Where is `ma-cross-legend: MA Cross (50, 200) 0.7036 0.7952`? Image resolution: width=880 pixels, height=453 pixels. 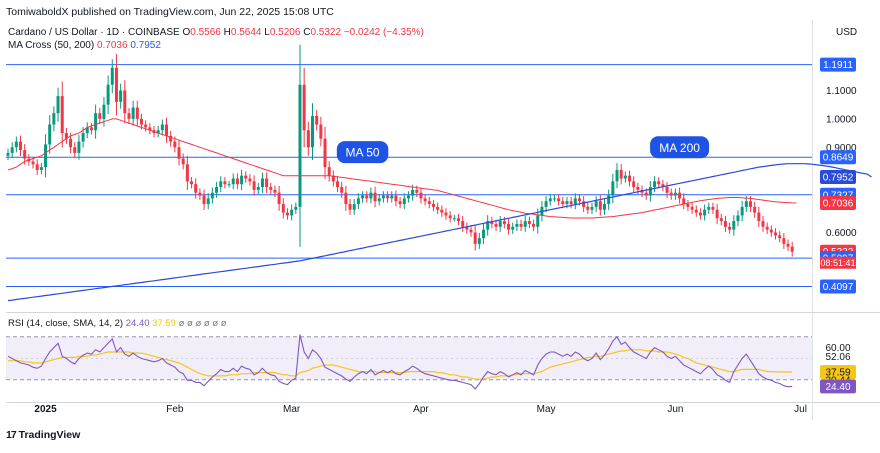
ma-cross-legend: MA Cross (50, 200) 0.7036 0.7952 is located at coordinates (84, 45).